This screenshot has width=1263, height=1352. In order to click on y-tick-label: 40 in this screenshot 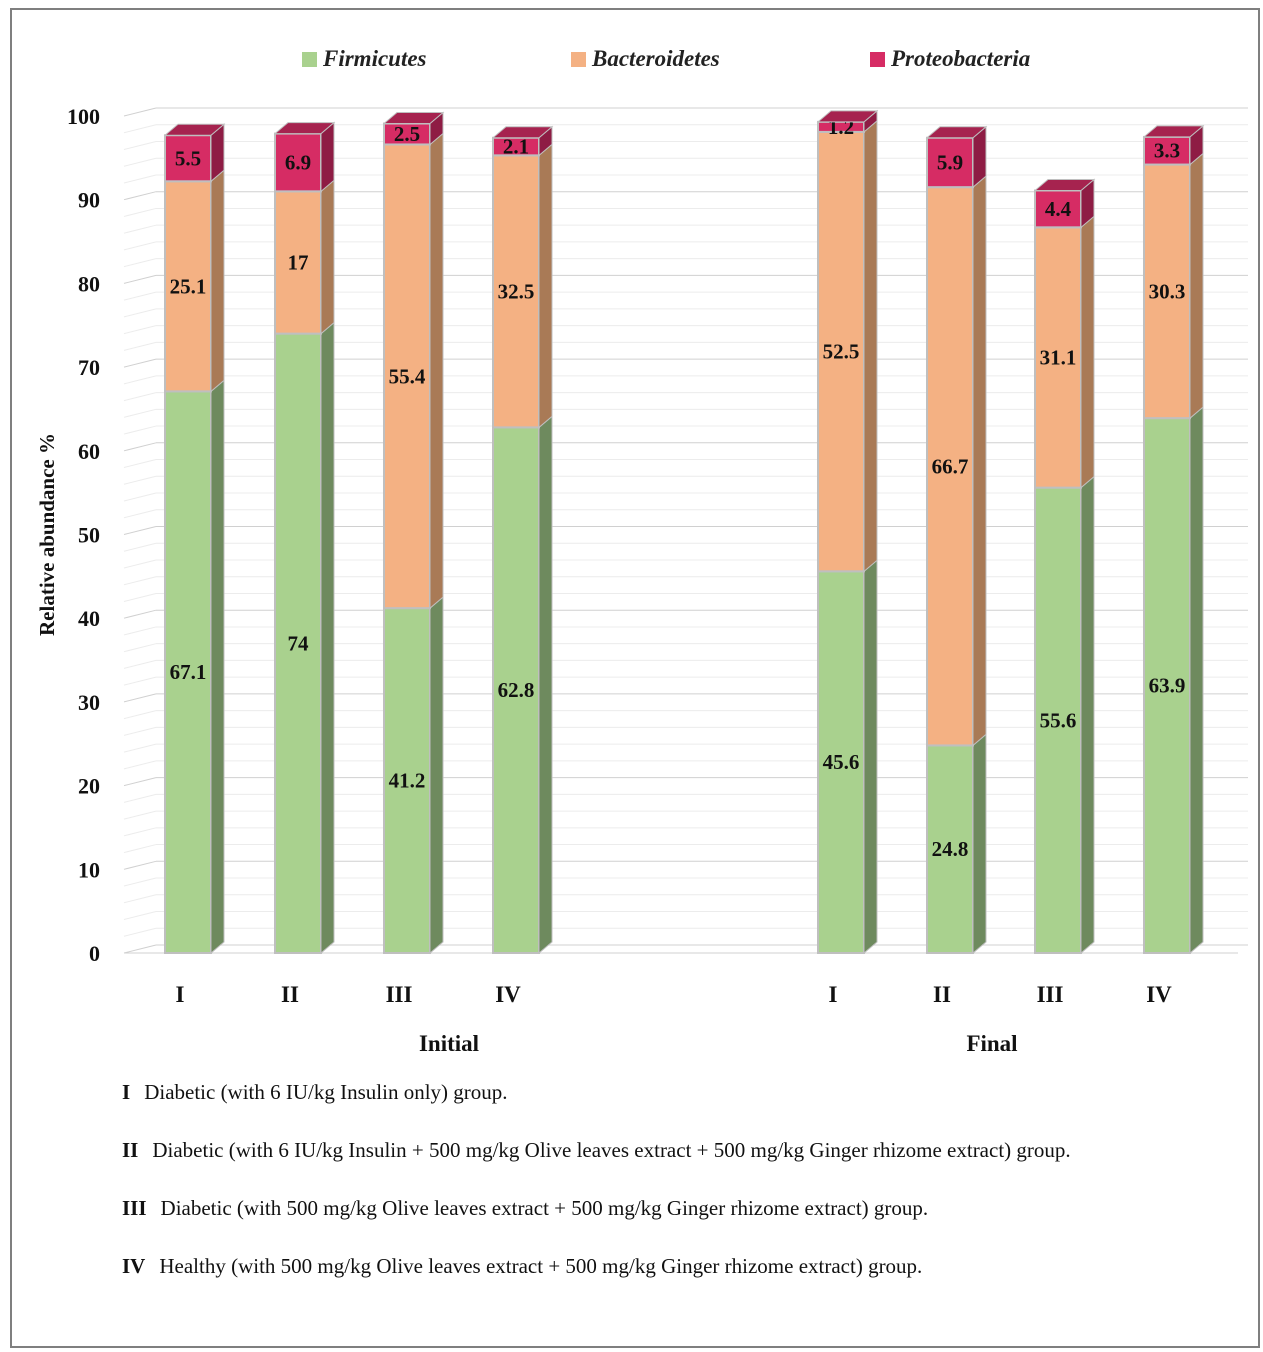, I will do `click(89, 618)`.